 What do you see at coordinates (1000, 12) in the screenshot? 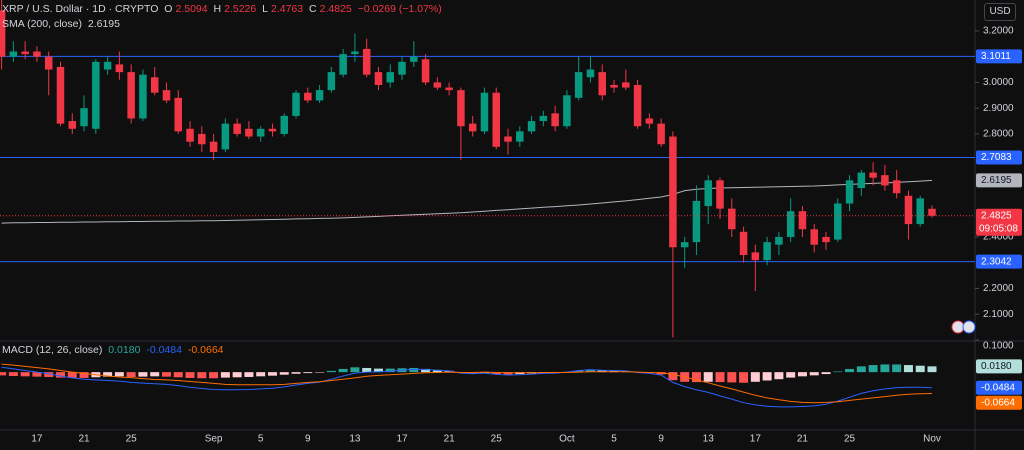
I see `currency-button: USD` at bounding box center [1000, 12].